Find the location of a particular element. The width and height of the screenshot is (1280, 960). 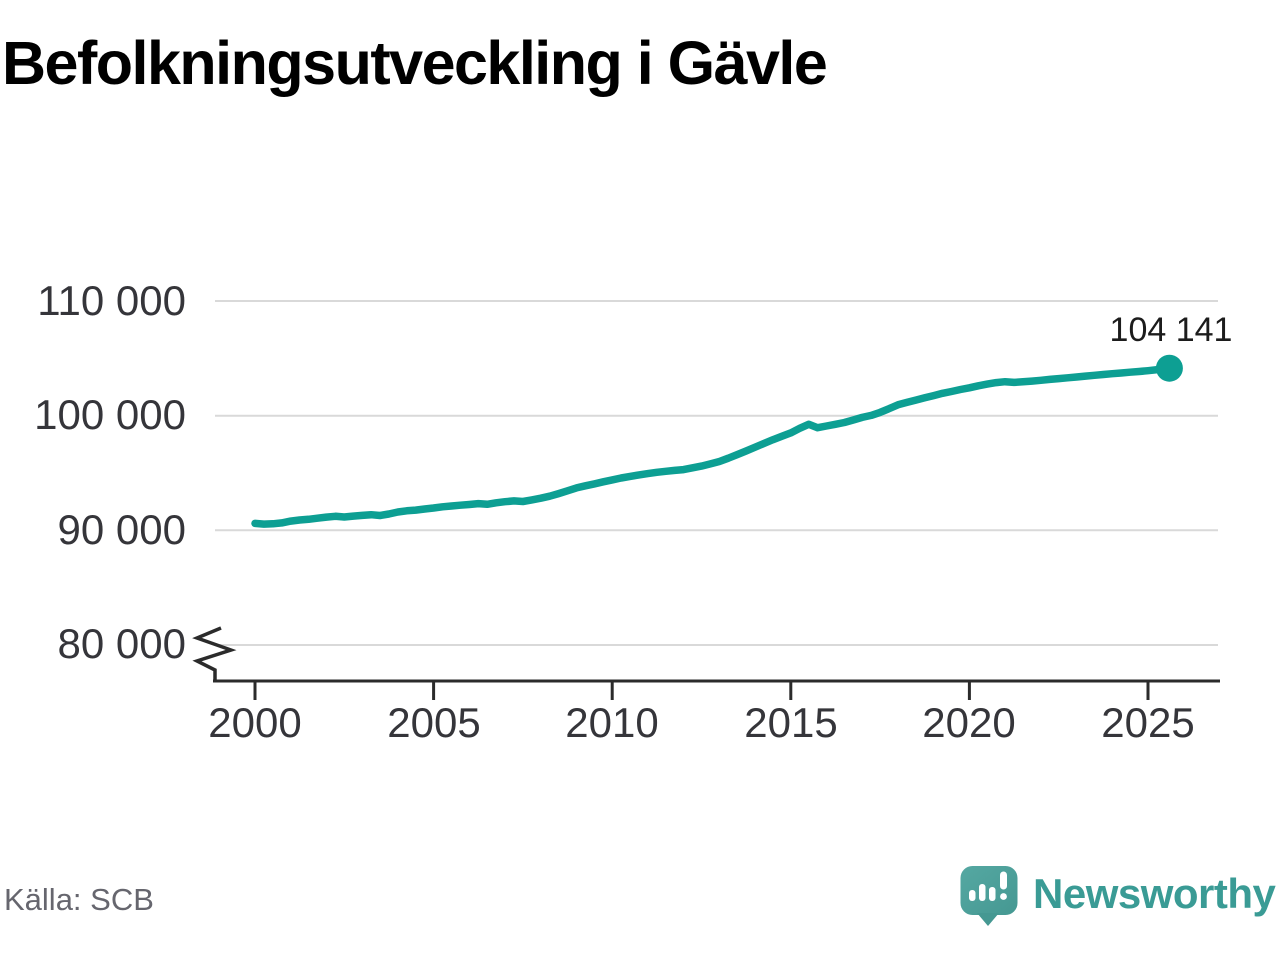

newsworthy-logo: Newsworthy is located at coordinates (1117, 894).